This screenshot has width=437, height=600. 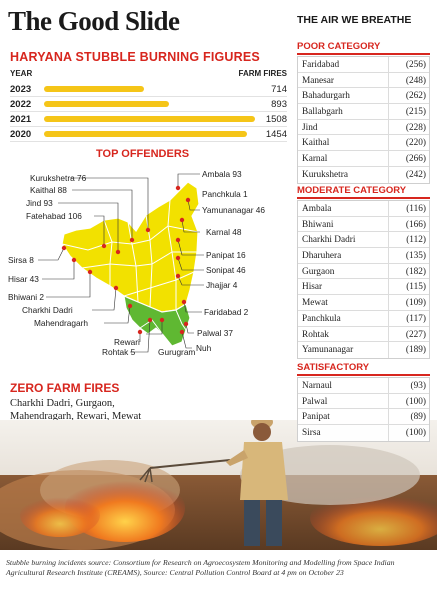 I want to click on top-offenders-title: TOP OFFENDERS, so click(x=143, y=154).